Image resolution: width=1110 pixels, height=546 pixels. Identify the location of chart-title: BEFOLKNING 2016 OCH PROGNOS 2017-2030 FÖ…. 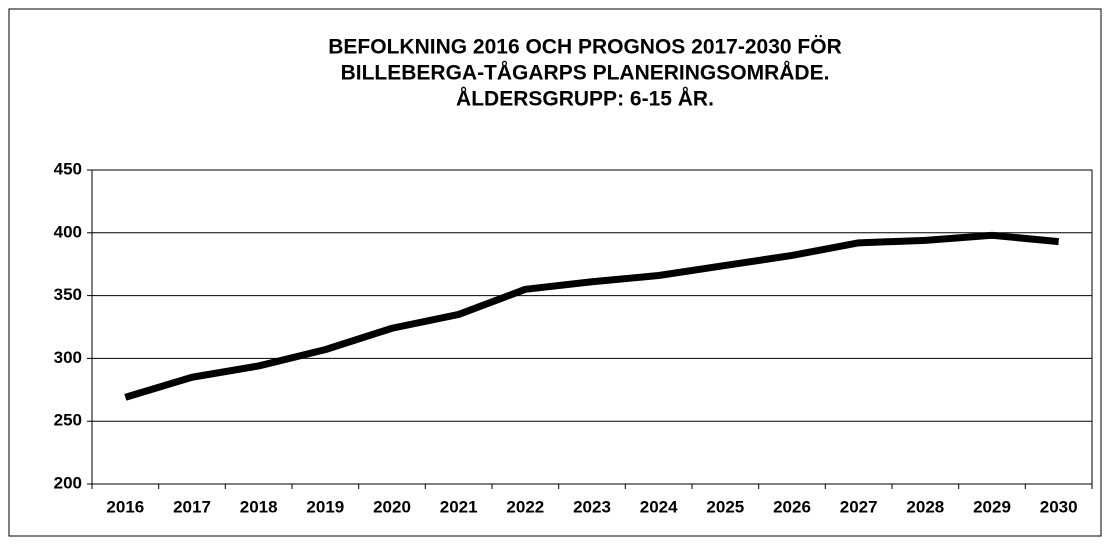
(585, 47).